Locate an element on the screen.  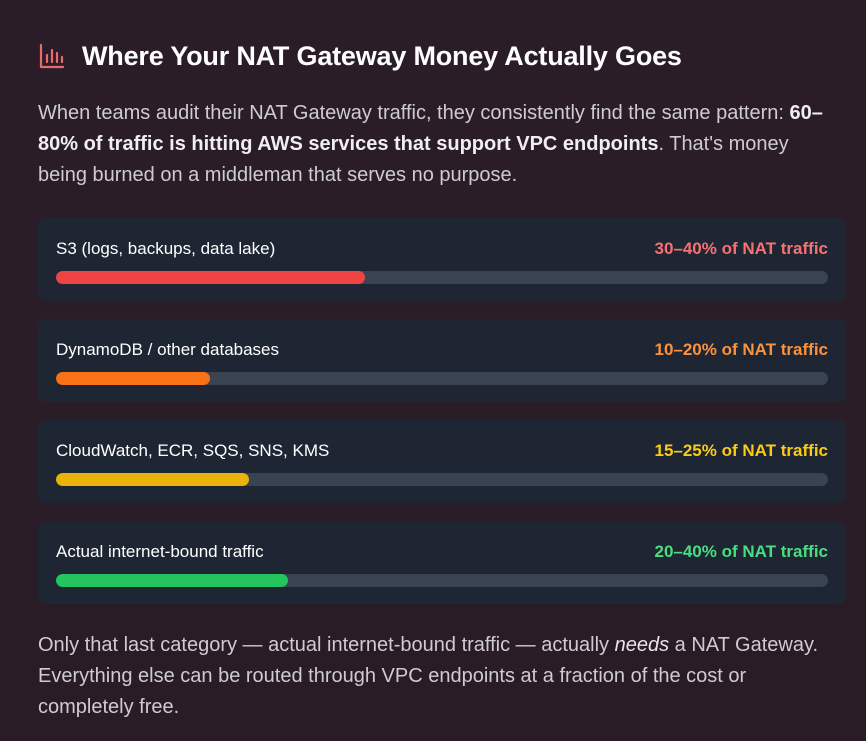
traffic-label: DynamoDB / other databases is located at coordinates (168, 349).